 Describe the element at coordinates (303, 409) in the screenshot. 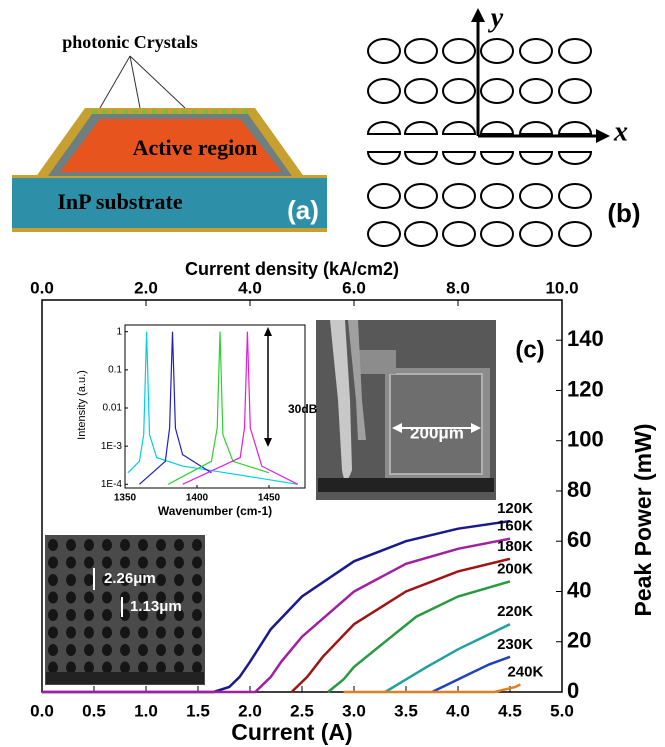

I see `span-label: 30dB` at that location.